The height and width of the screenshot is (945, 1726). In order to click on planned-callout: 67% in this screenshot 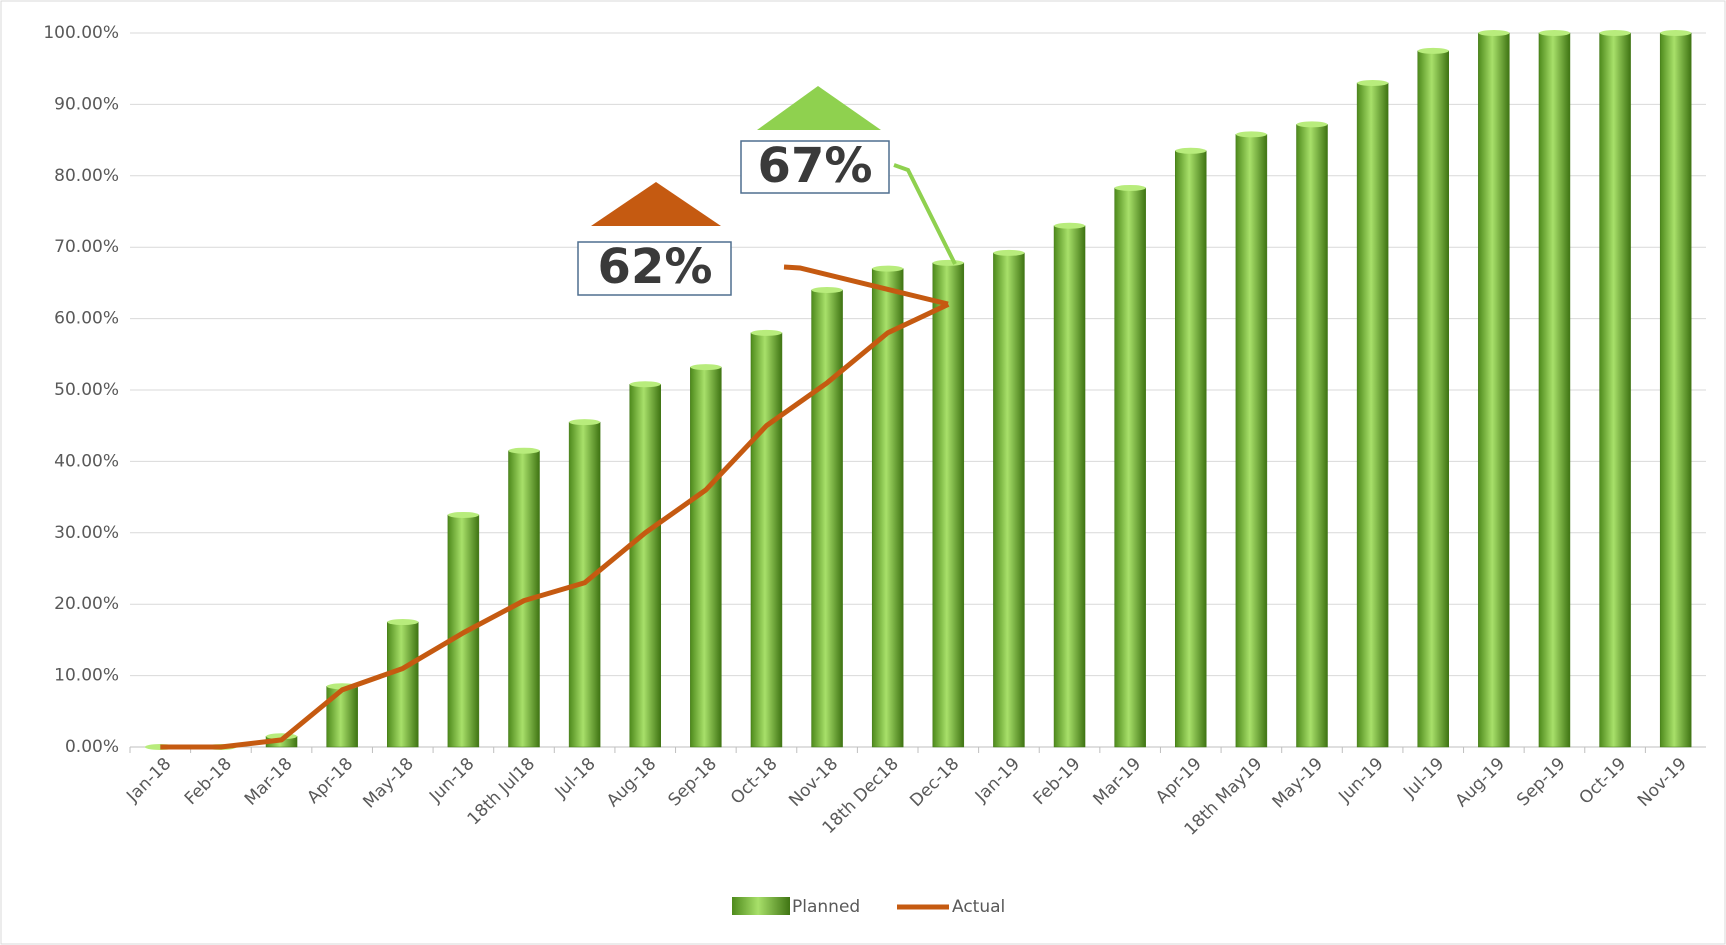, I will do `click(815, 166)`.